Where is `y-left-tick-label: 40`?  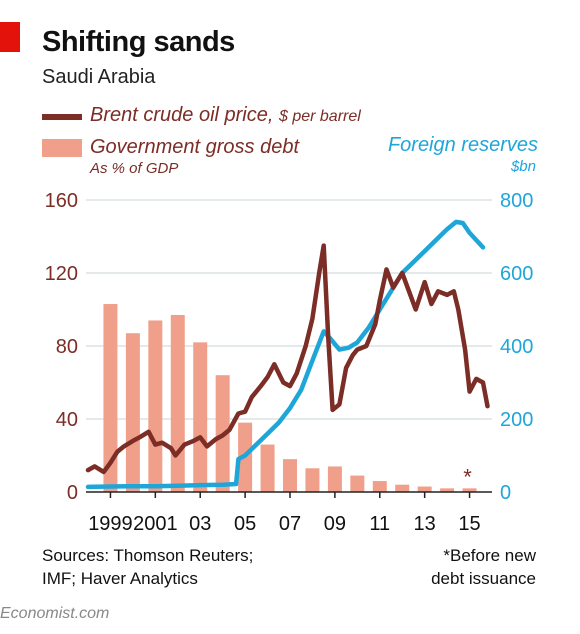 y-left-tick-label: 40 is located at coordinates (67, 420).